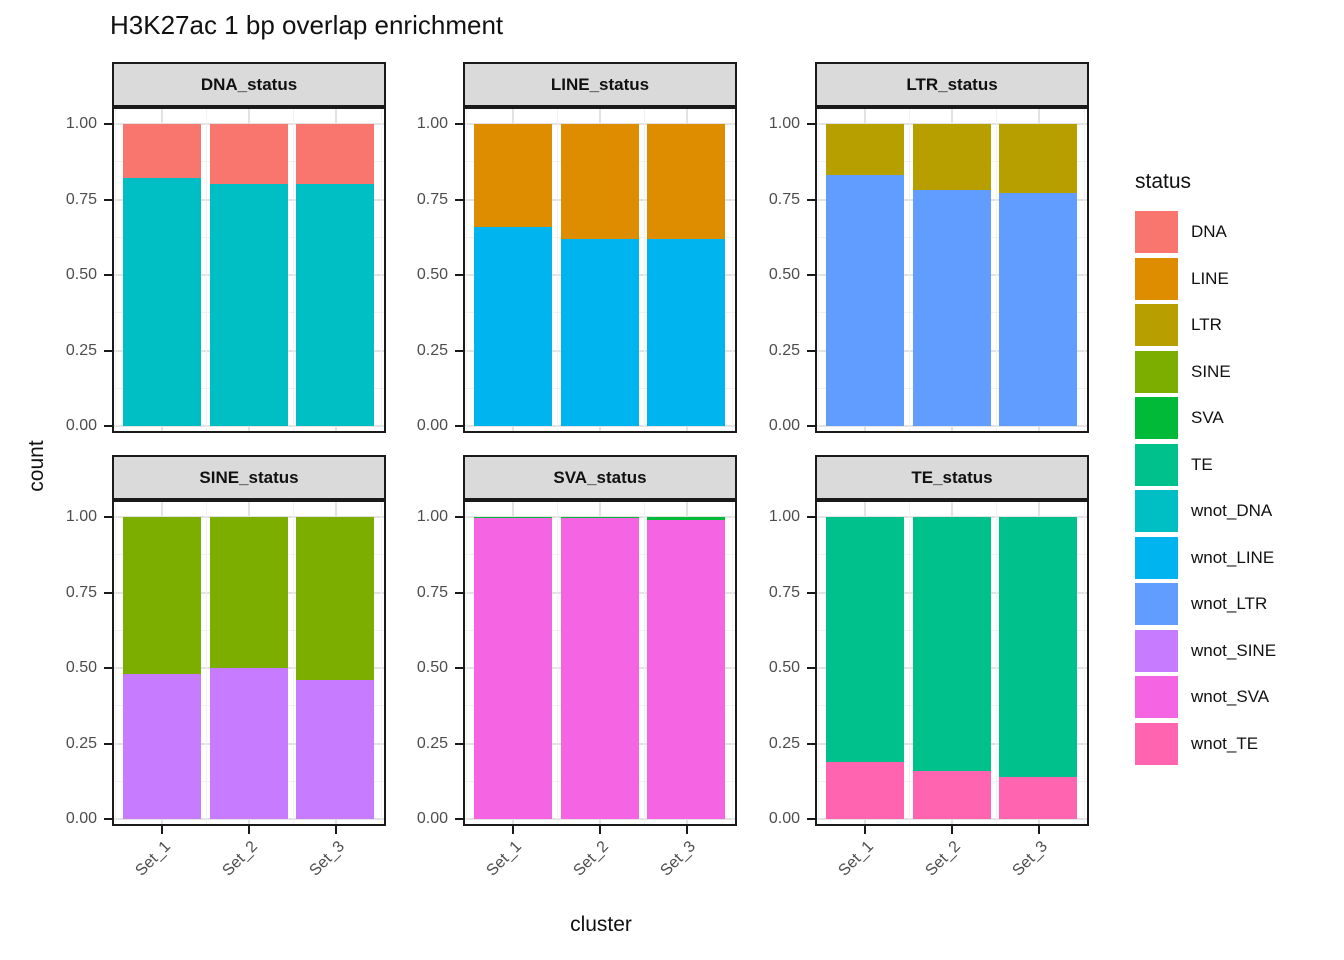 Image resolution: width=1344 pixels, height=960 pixels. I want to click on facet-cell: DNA_status 1.00 0.75 0.50 0.25 0.00, so click(210, 248).